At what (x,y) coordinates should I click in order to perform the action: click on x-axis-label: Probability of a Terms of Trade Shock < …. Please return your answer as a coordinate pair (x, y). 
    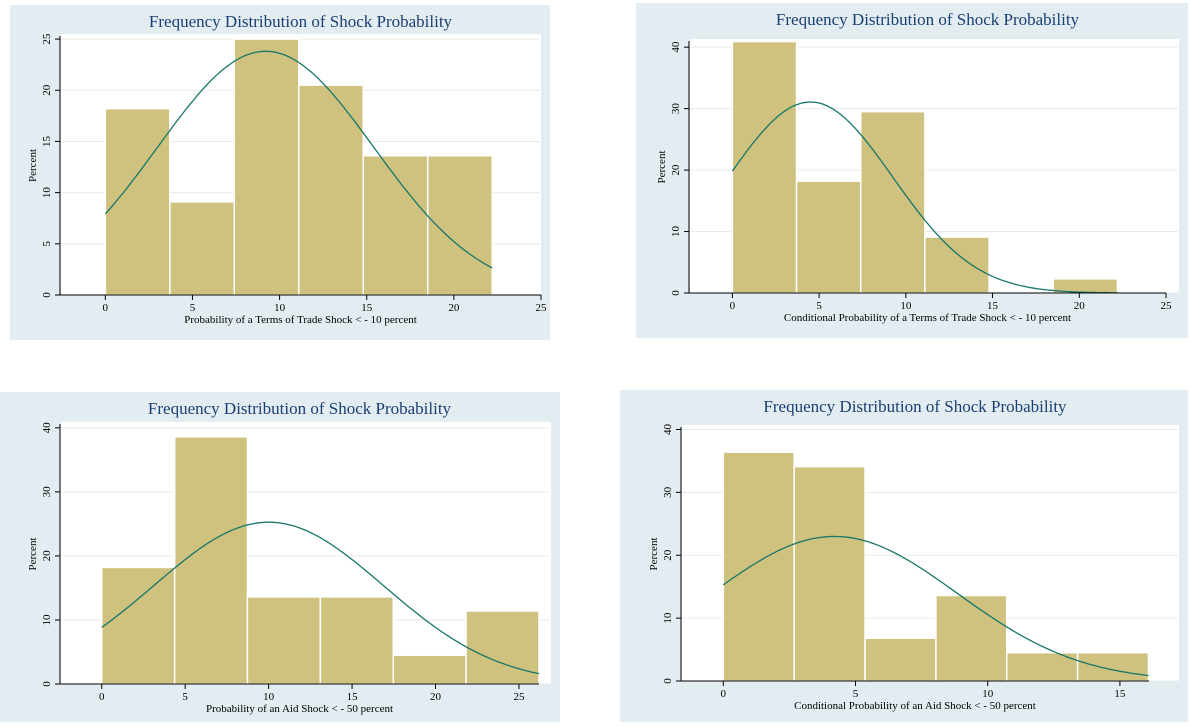
    Looking at the image, I should click on (300, 320).